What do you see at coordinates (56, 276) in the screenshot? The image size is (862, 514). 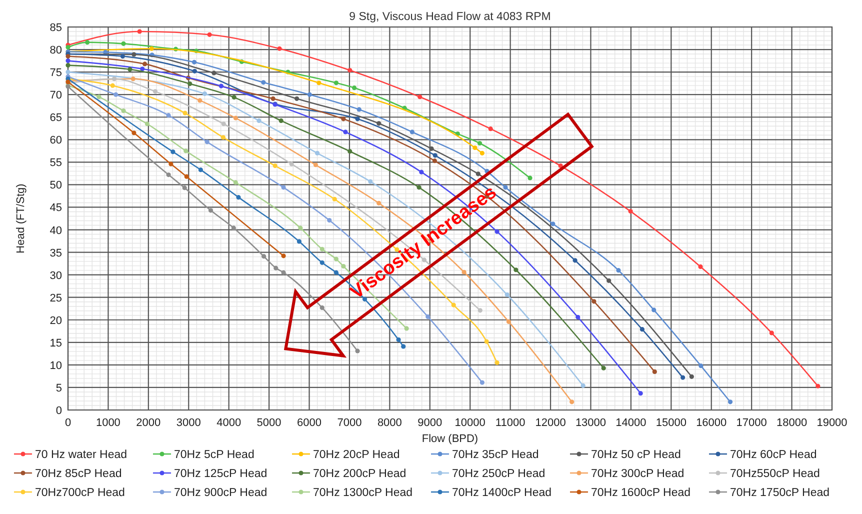 I see `y-tick-label: 30` at bounding box center [56, 276].